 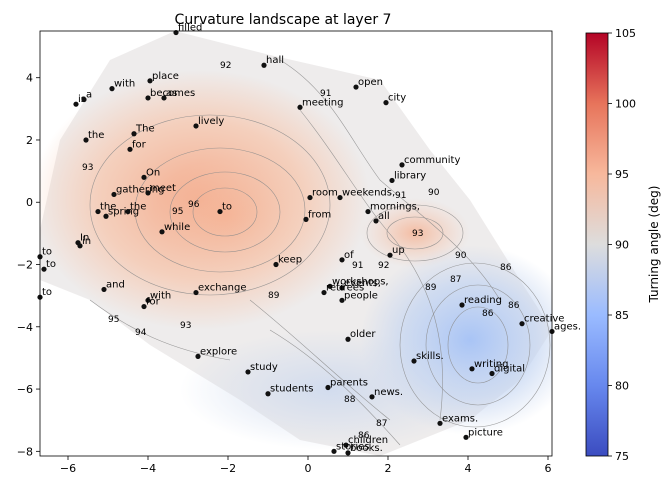 I want to click on warm-core, so click(x=225, y=215).